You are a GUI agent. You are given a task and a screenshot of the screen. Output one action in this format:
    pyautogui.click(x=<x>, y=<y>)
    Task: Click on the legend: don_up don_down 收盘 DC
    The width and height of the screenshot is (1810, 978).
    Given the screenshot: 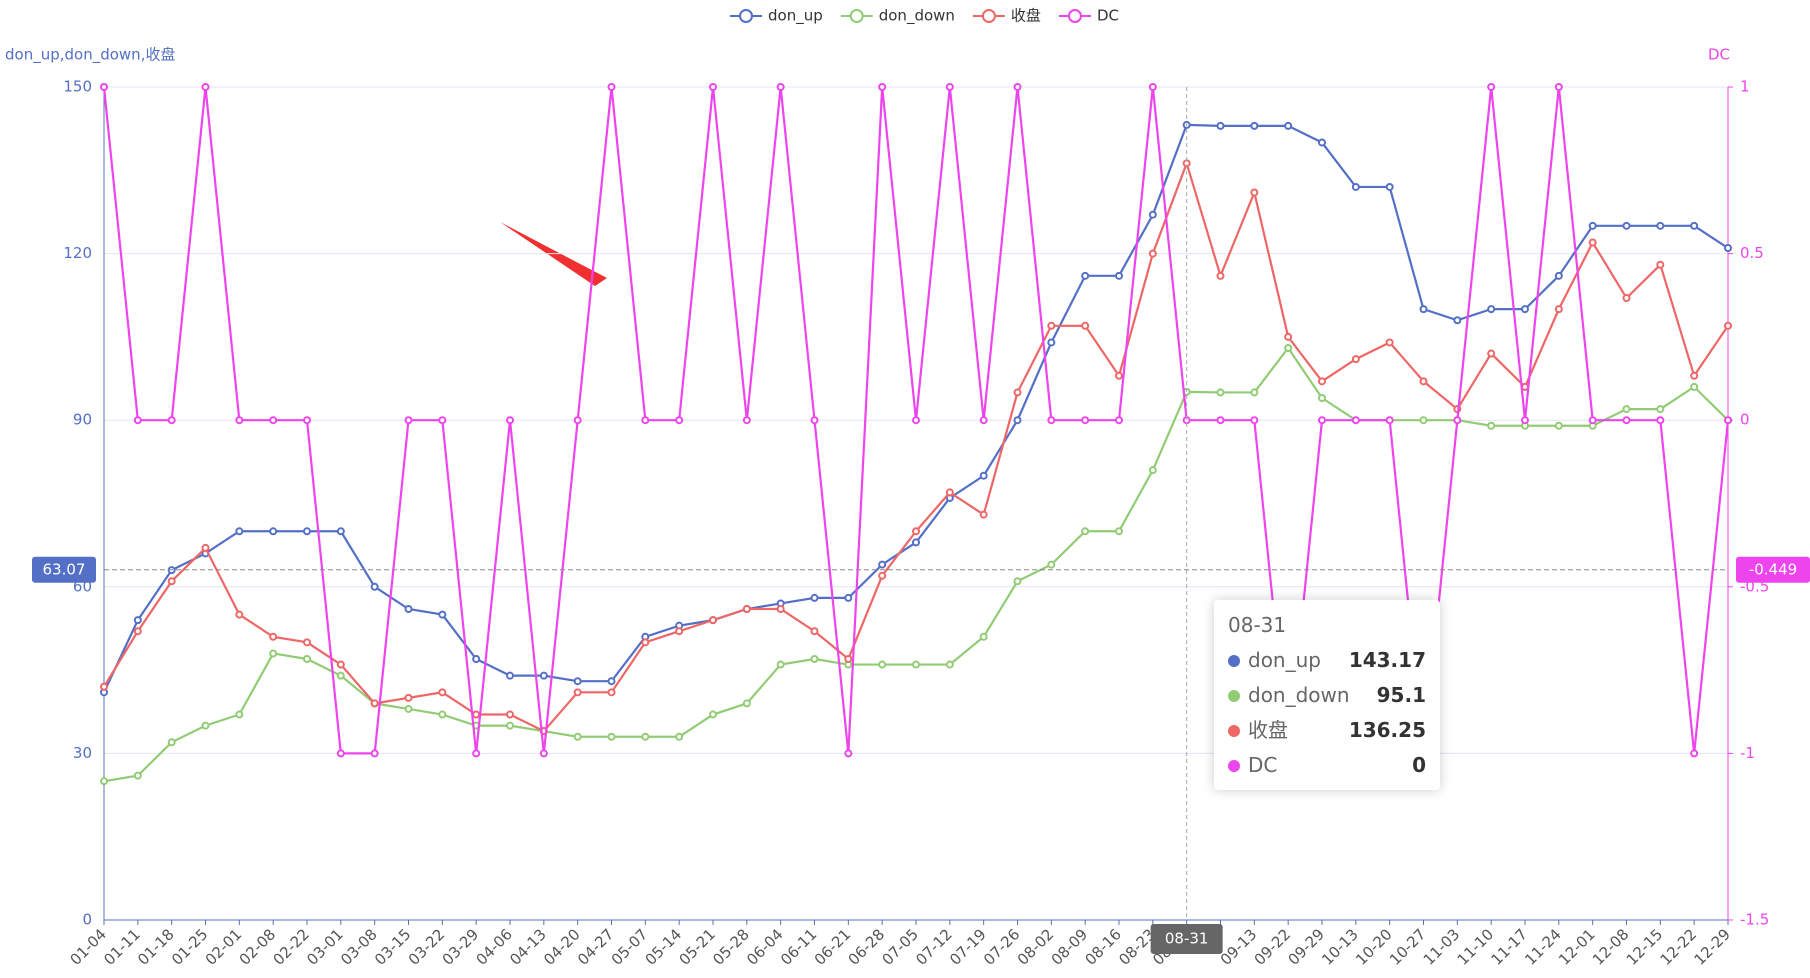 What is the action you would take?
    pyautogui.click(x=924, y=16)
    